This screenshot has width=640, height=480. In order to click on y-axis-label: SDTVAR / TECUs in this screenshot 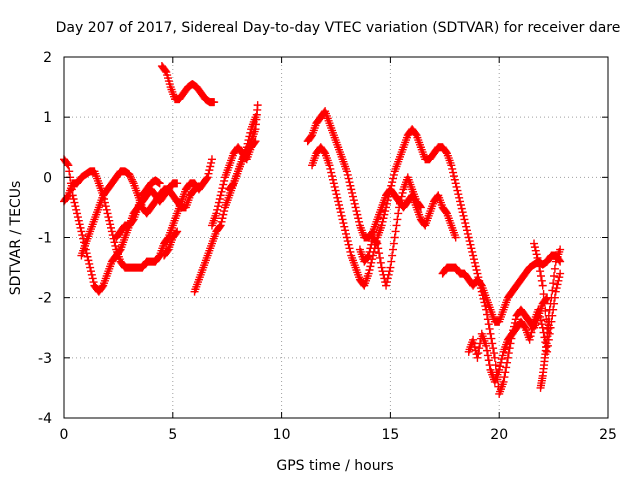, I will do `click(16, 238)`.